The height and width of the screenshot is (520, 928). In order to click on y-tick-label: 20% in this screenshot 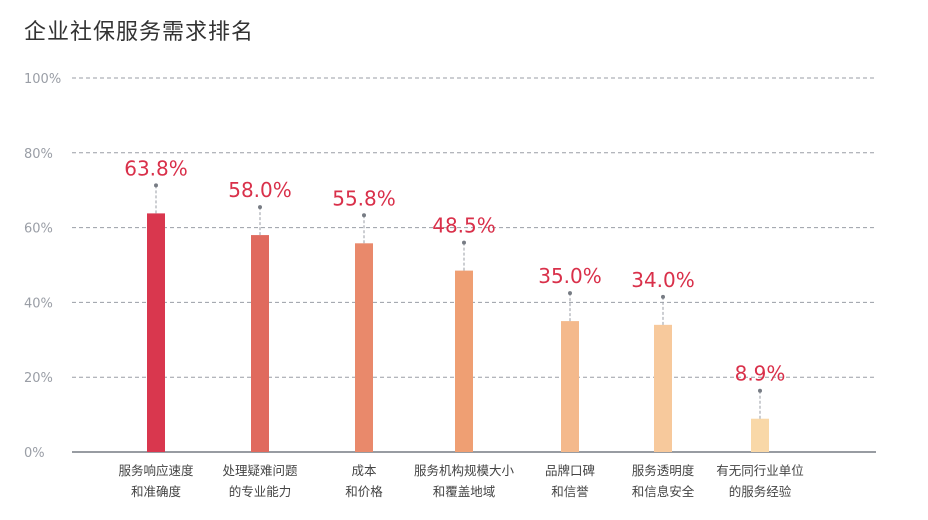, I will do `click(38, 378)`.